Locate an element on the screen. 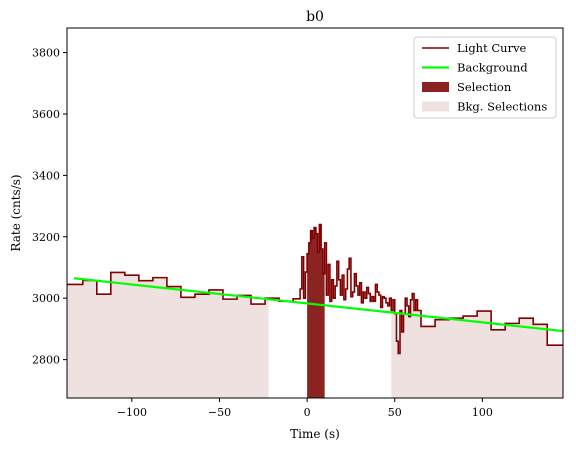 Image resolution: width=576 pixels, height=450 pixels. x-tick-label: −100 is located at coordinates (132, 412).